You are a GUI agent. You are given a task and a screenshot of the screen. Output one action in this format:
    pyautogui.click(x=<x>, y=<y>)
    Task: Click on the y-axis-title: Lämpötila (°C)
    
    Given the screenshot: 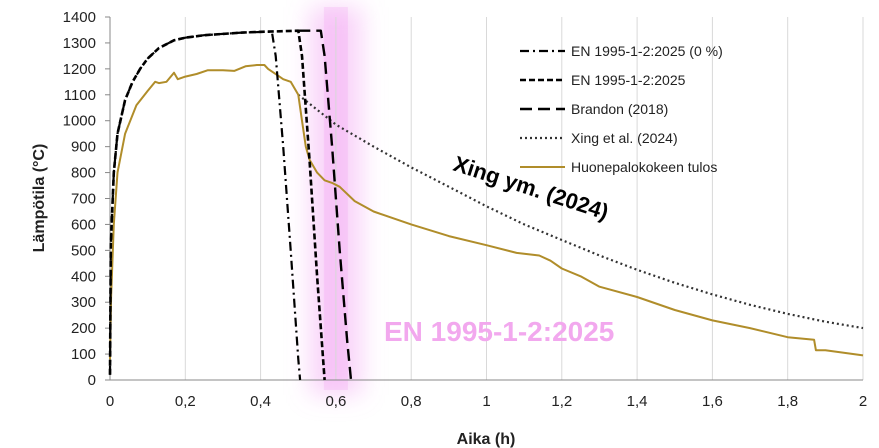 What is the action you would take?
    pyautogui.click(x=39, y=198)
    